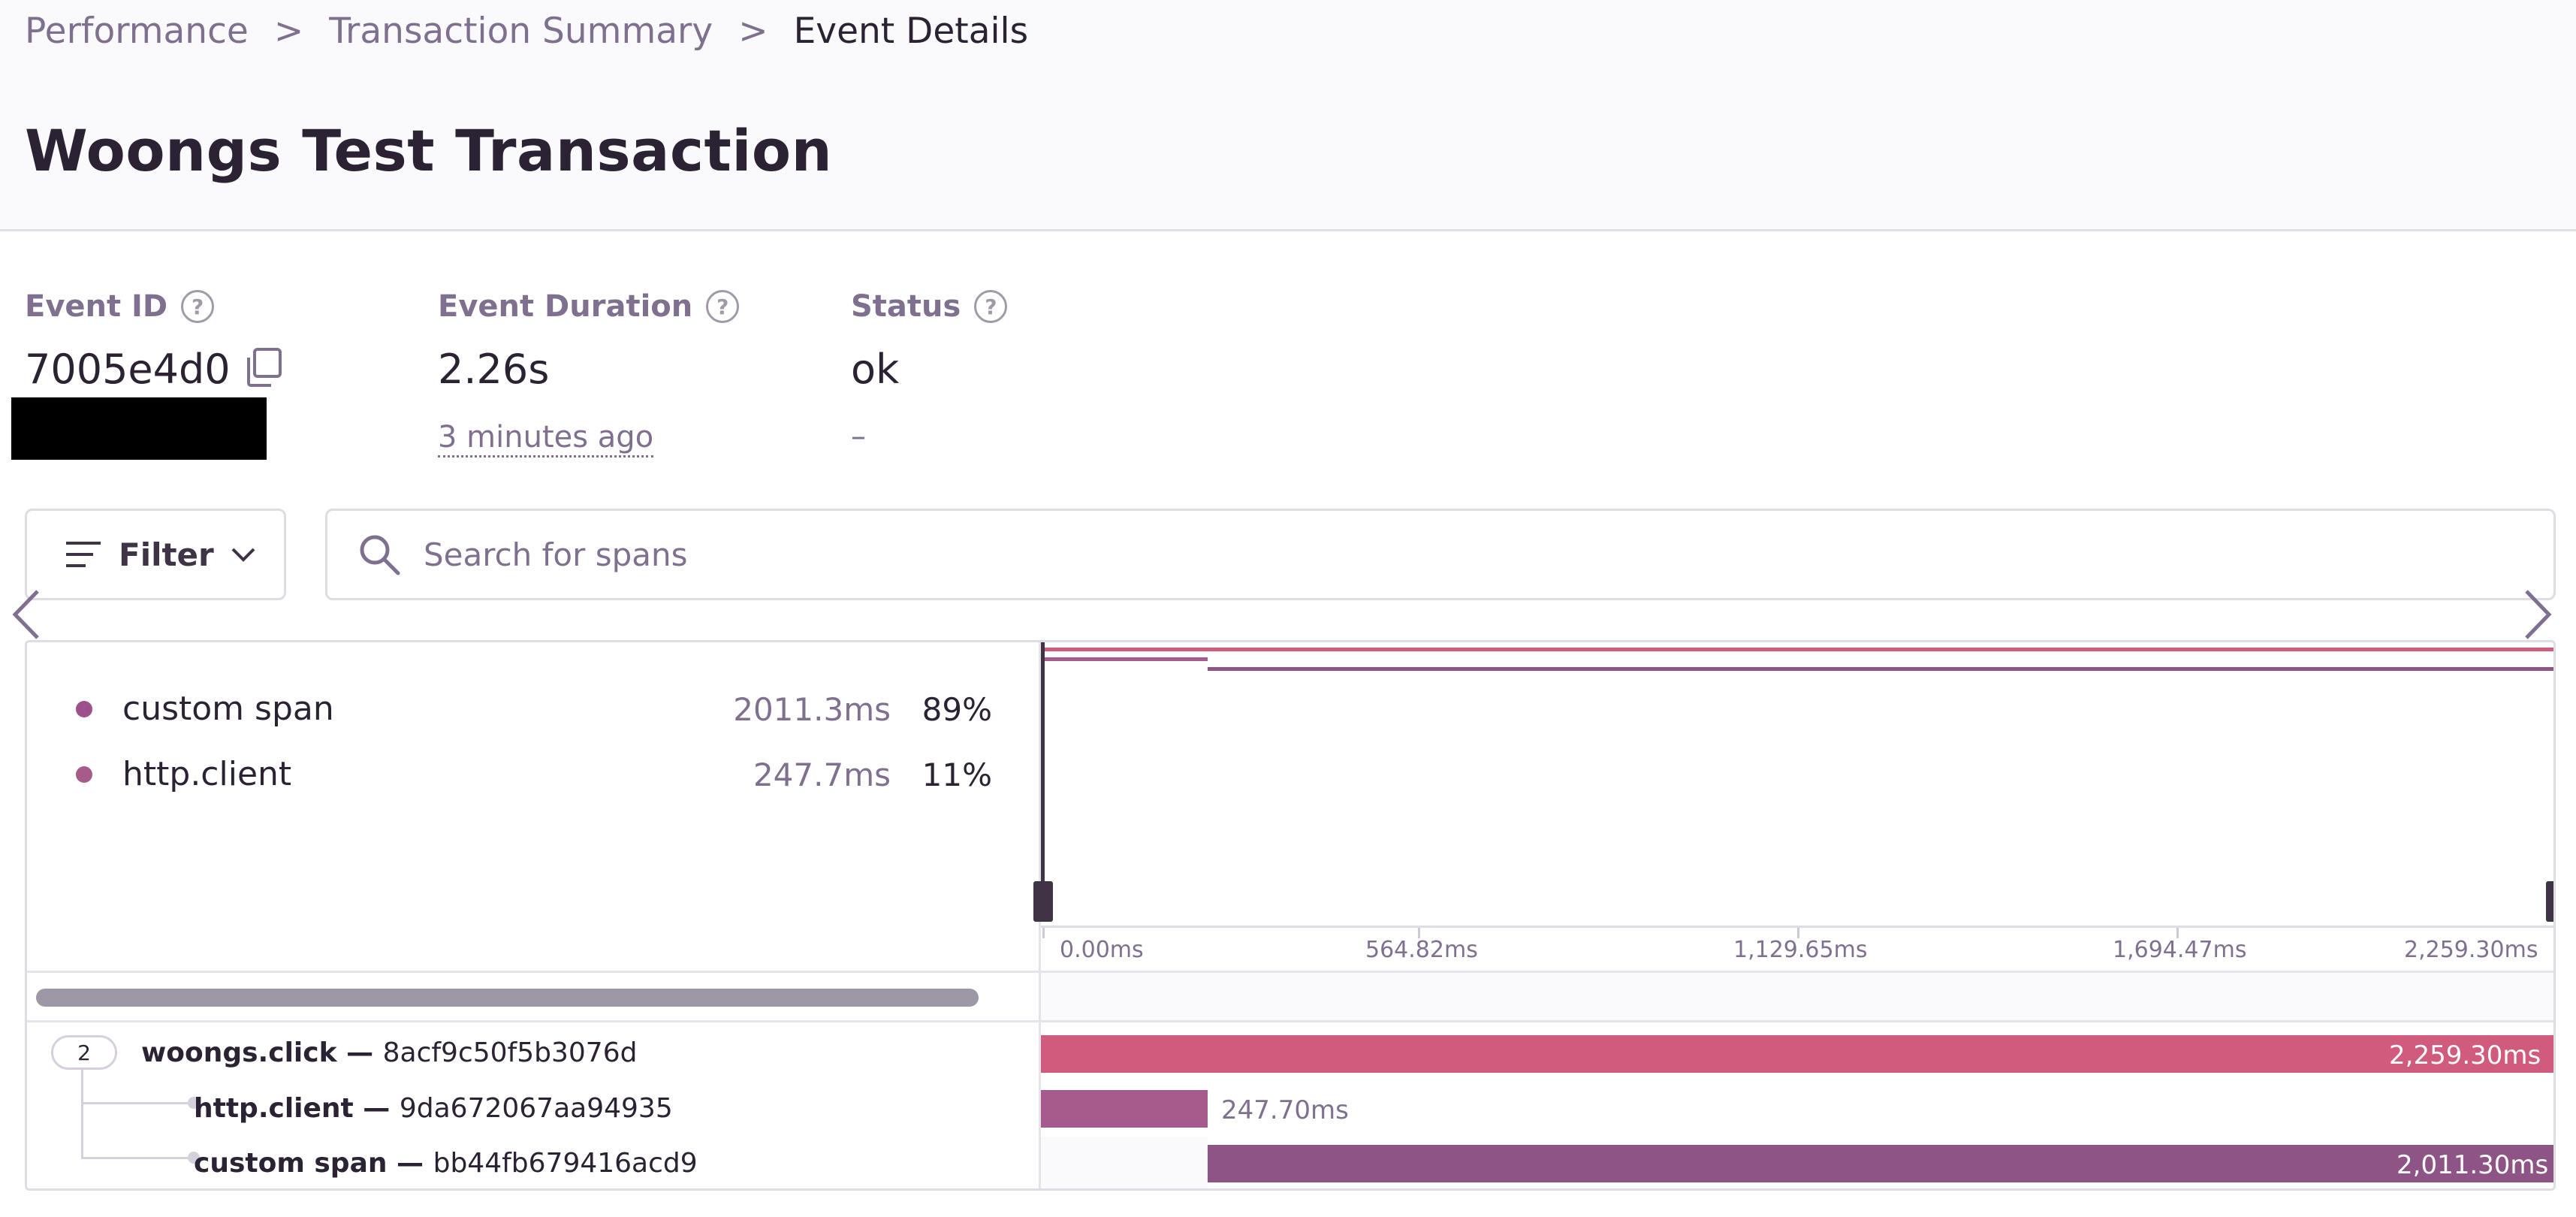 The width and height of the screenshot is (2576, 1217). What do you see at coordinates (589, 306) in the screenshot?
I see `event-duration-label: Event Duration ?` at bounding box center [589, 306].